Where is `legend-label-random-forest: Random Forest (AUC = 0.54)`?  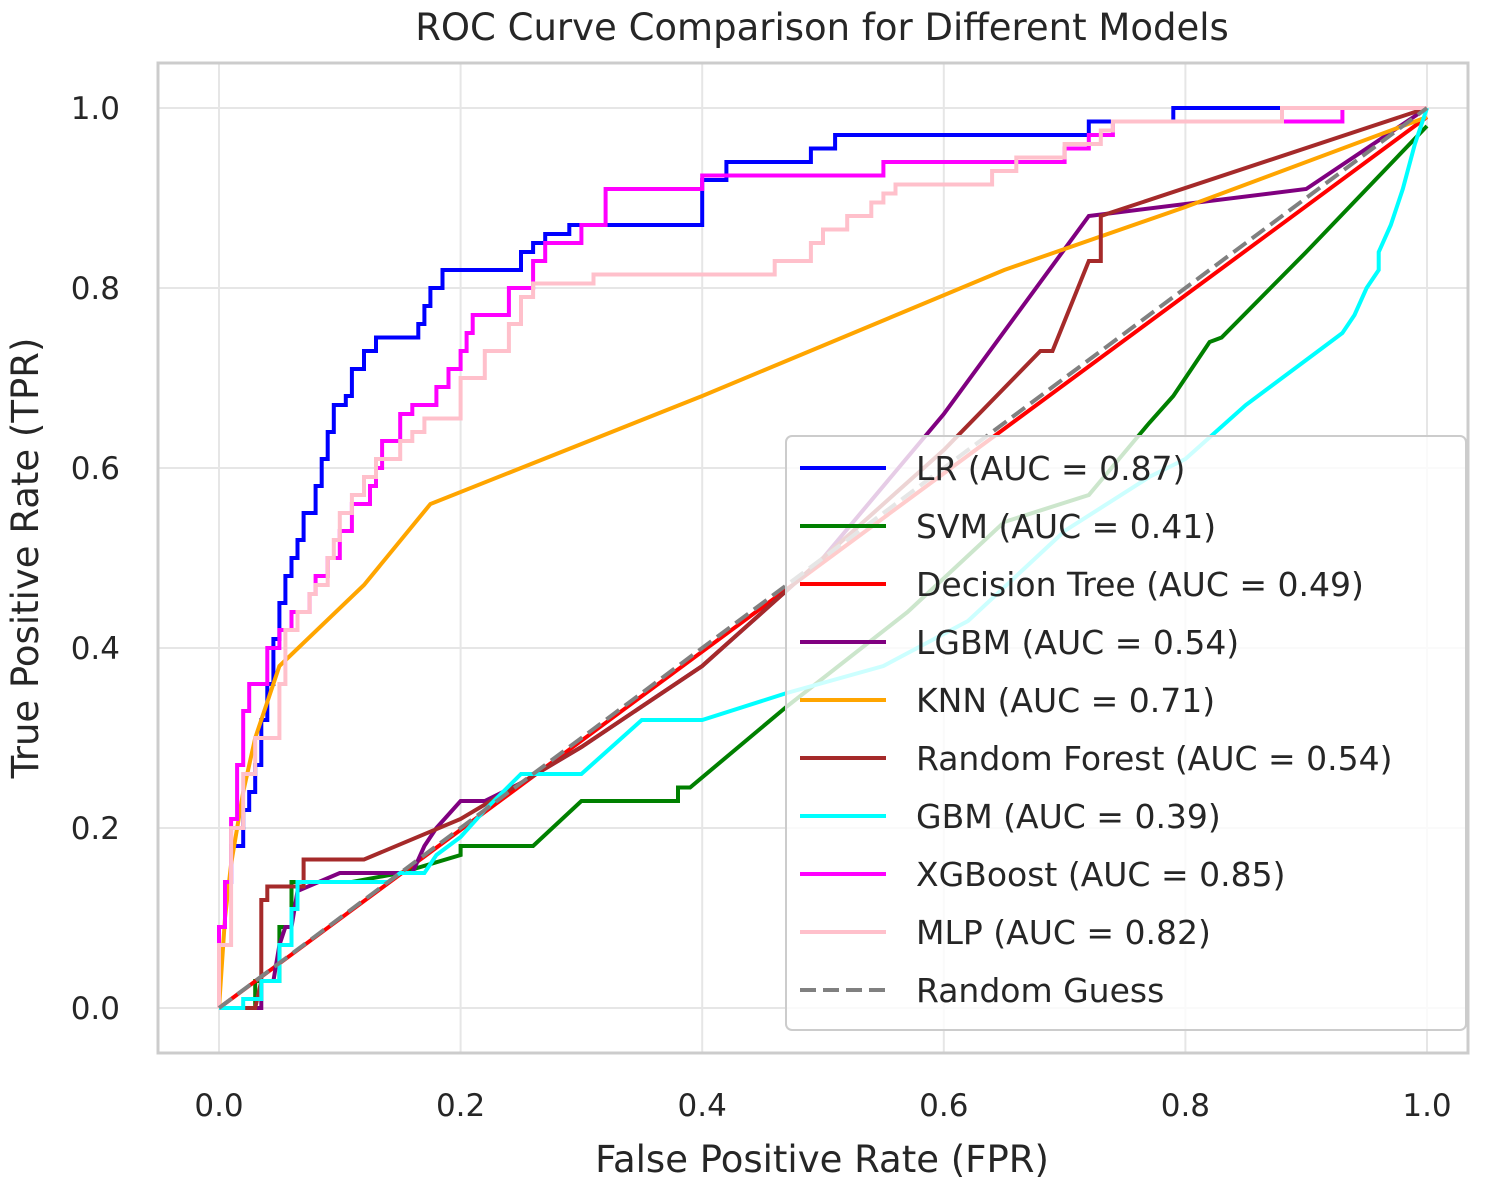
legend-label-random-forest: Random Forest (AUC = 0.54) is located at coordinates (1154, 758).